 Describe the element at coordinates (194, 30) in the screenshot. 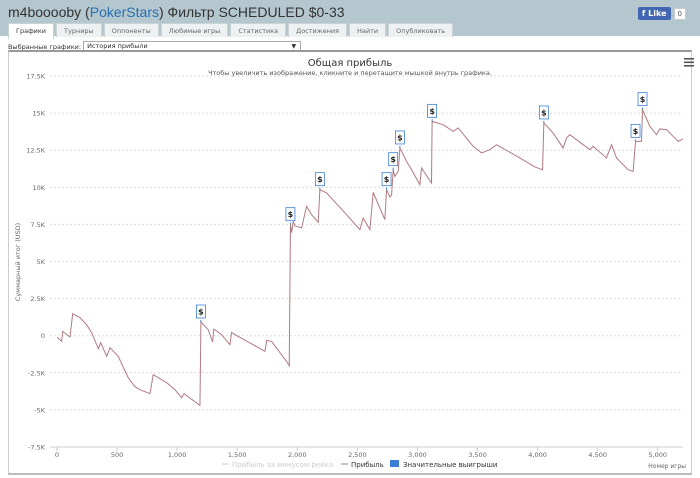

I see `tab-favorite-games: Любимые игры` at that location.